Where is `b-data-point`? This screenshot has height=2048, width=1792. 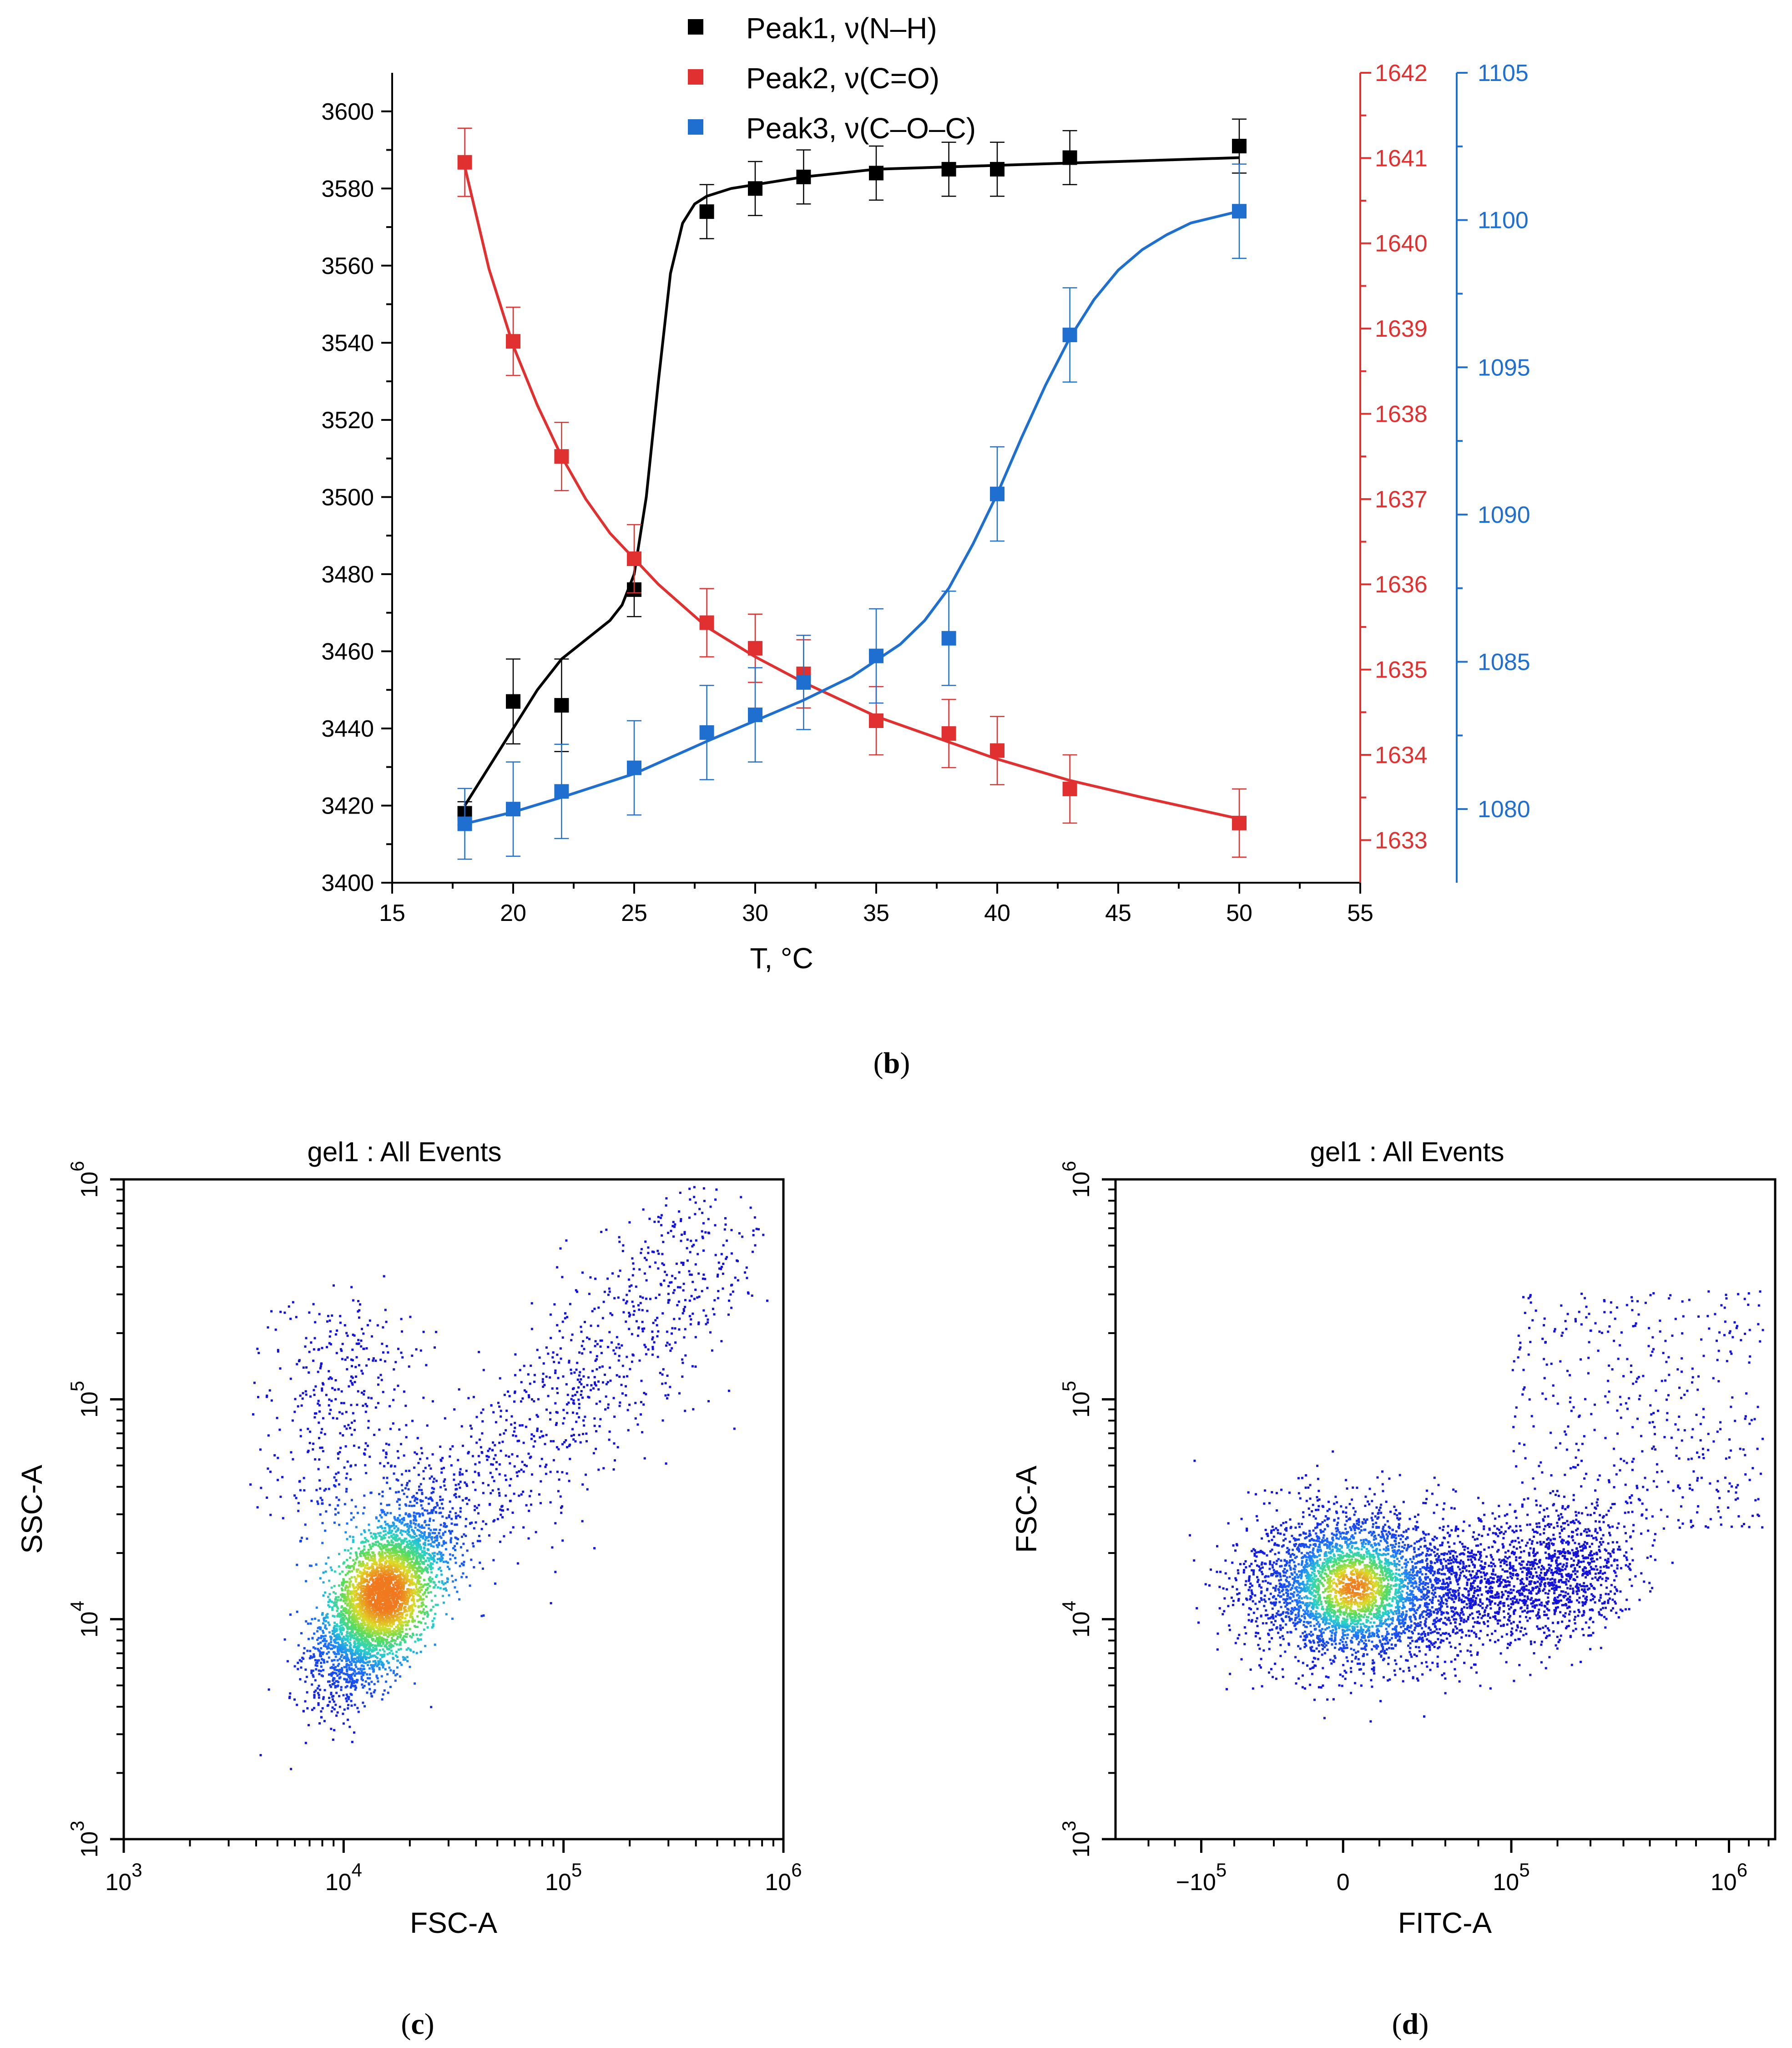
b-data-point is located at coordinates (1069, 788).